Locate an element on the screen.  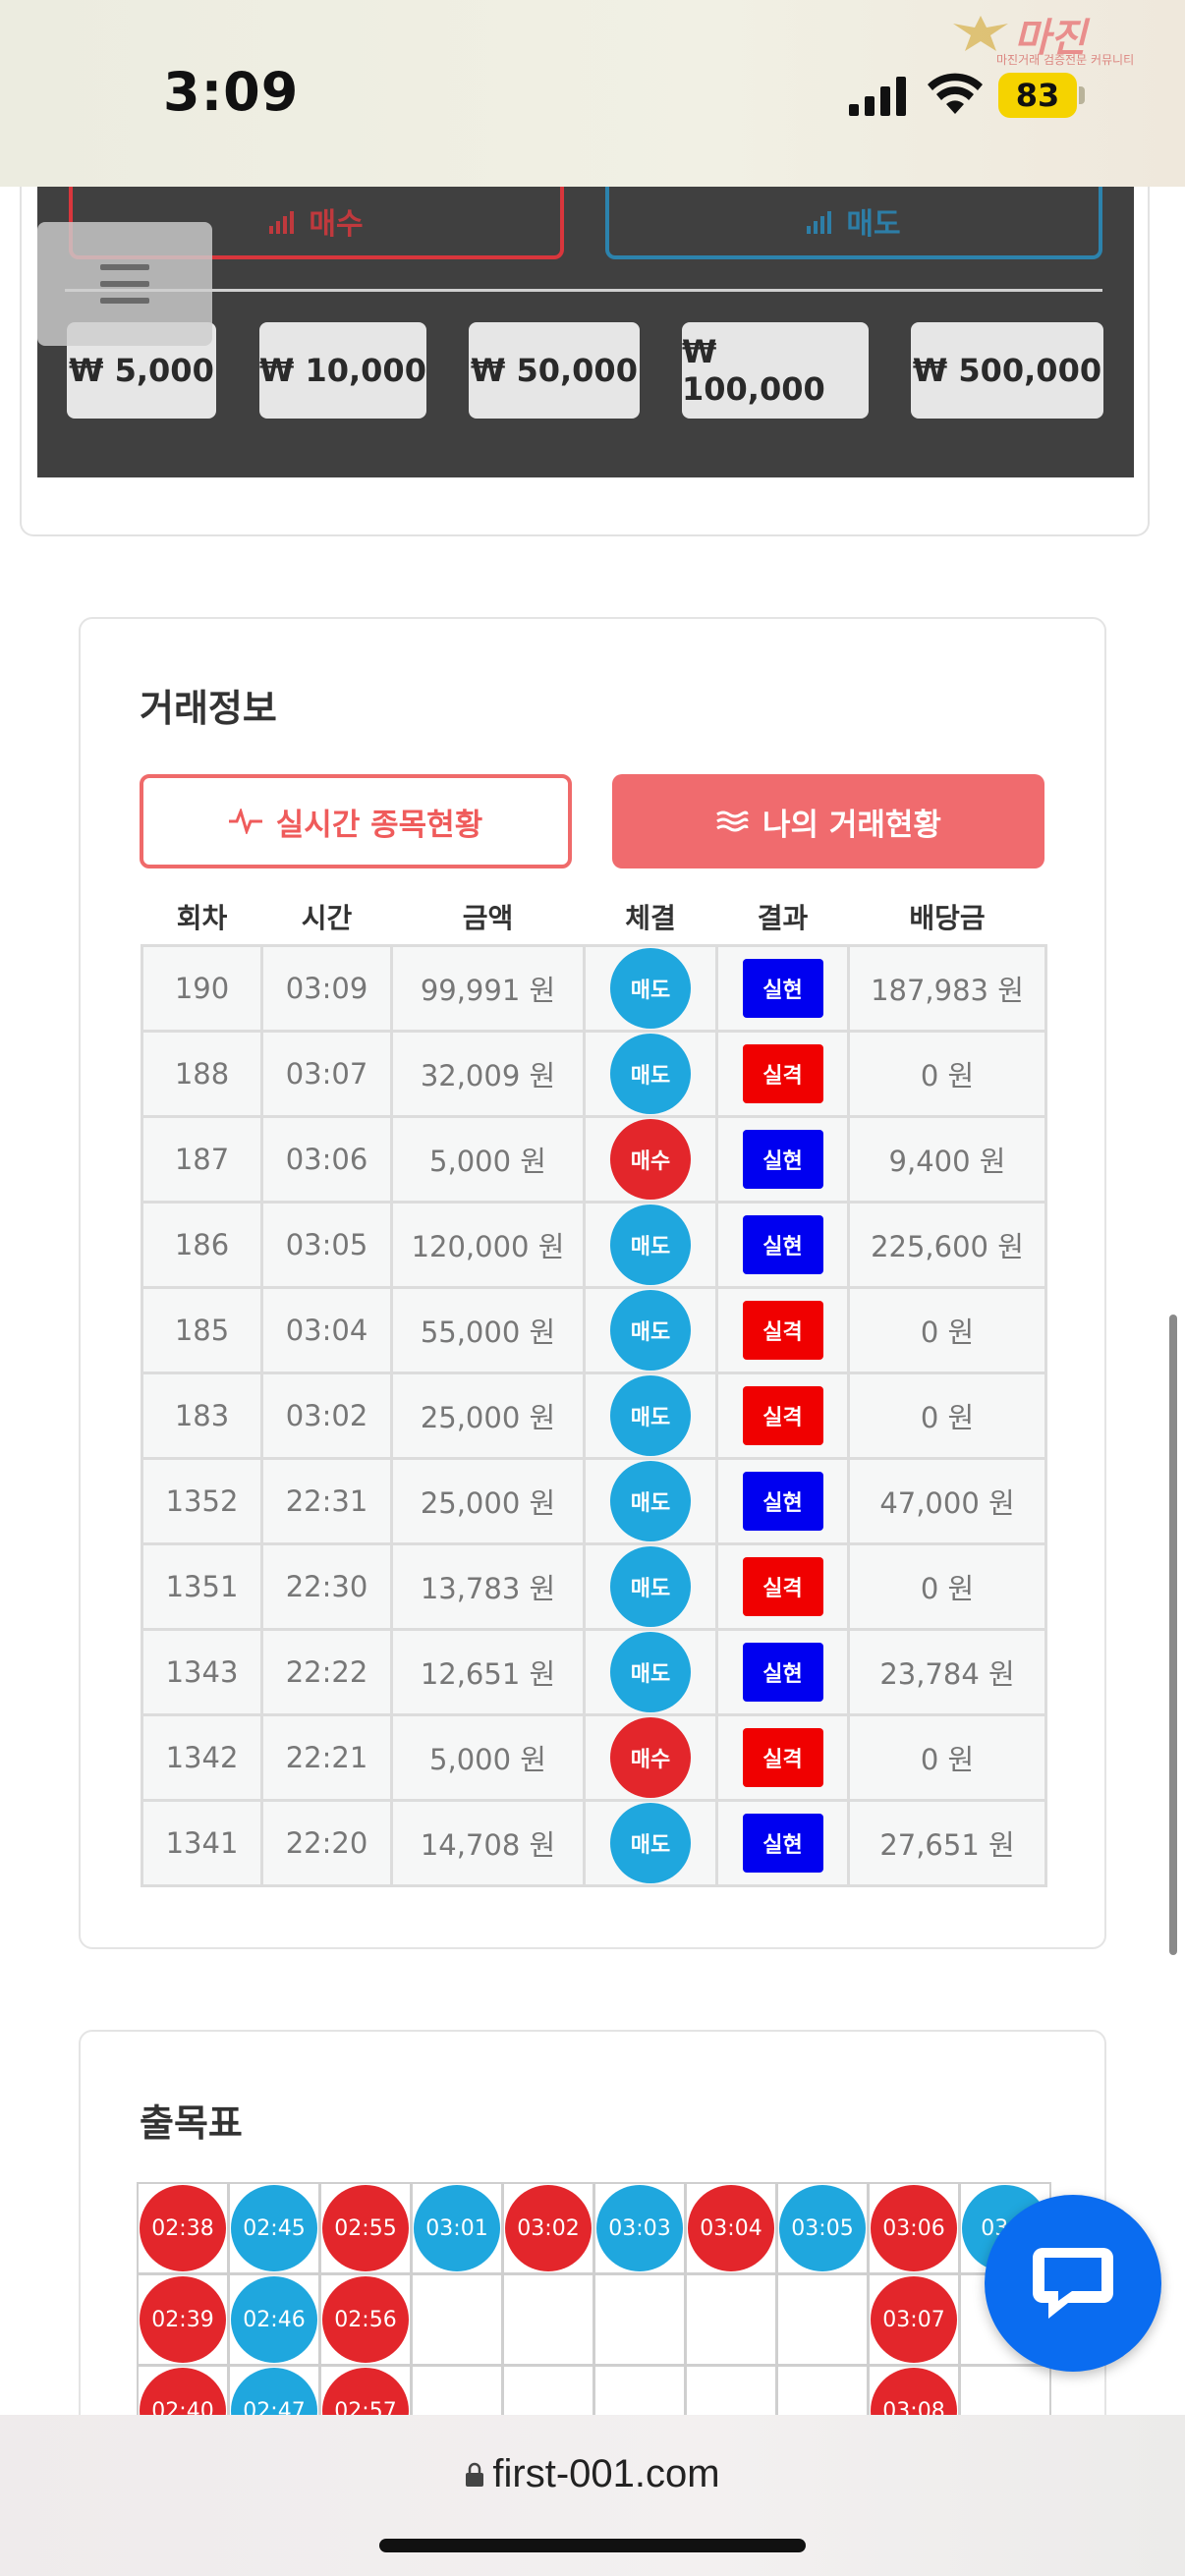
table-row: 1343 22:22 12,651 원 매도 실현 23,784 원 is located at coordinates (594, 1671).